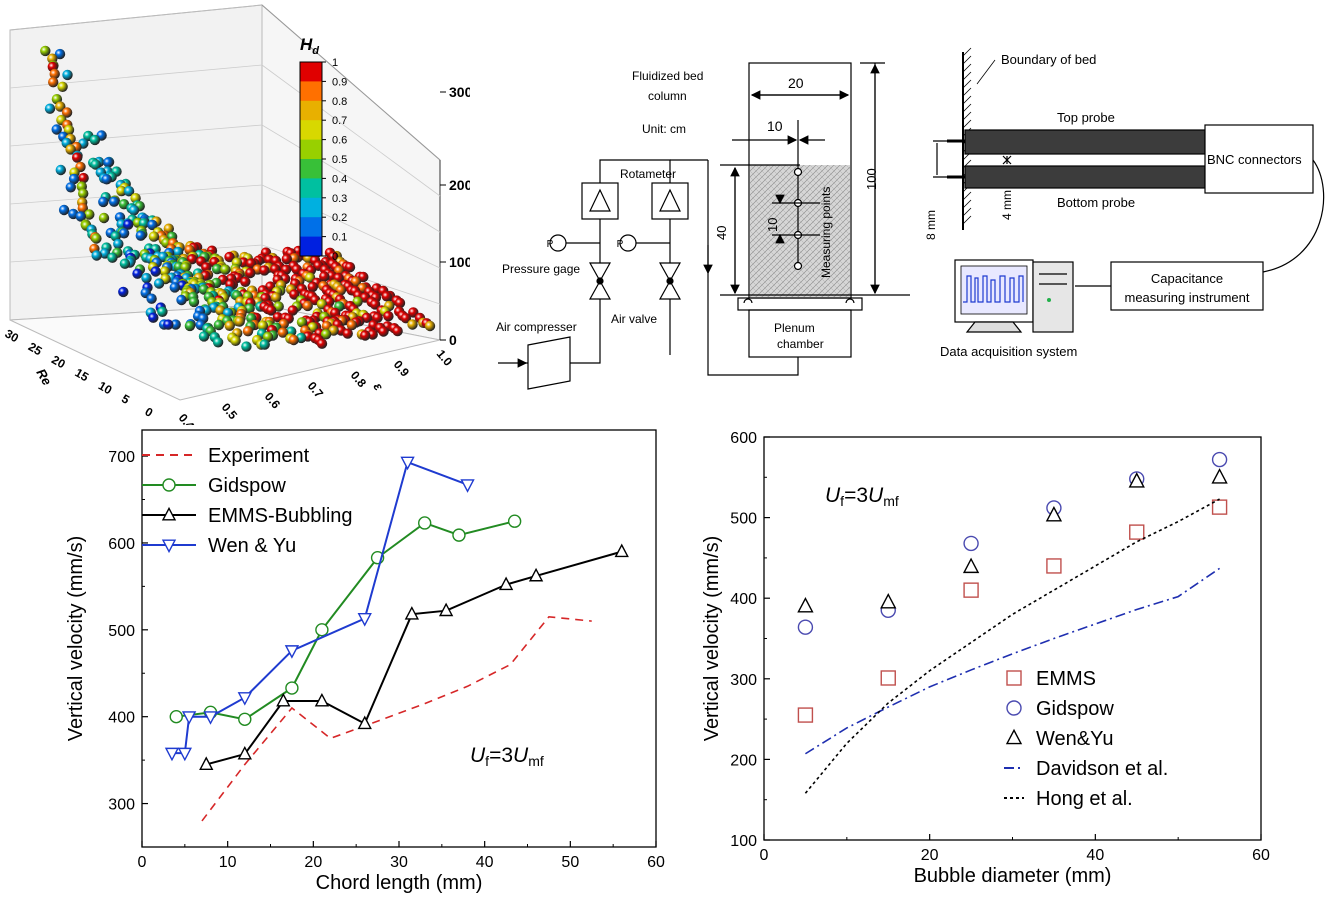 Image resolution: width=1333 pixels, height=906 pixels. Describe the element at coordinates (1013, 876) in the screenshot. I see `x-axis-label: Bubble diameter (mm)` at that location.